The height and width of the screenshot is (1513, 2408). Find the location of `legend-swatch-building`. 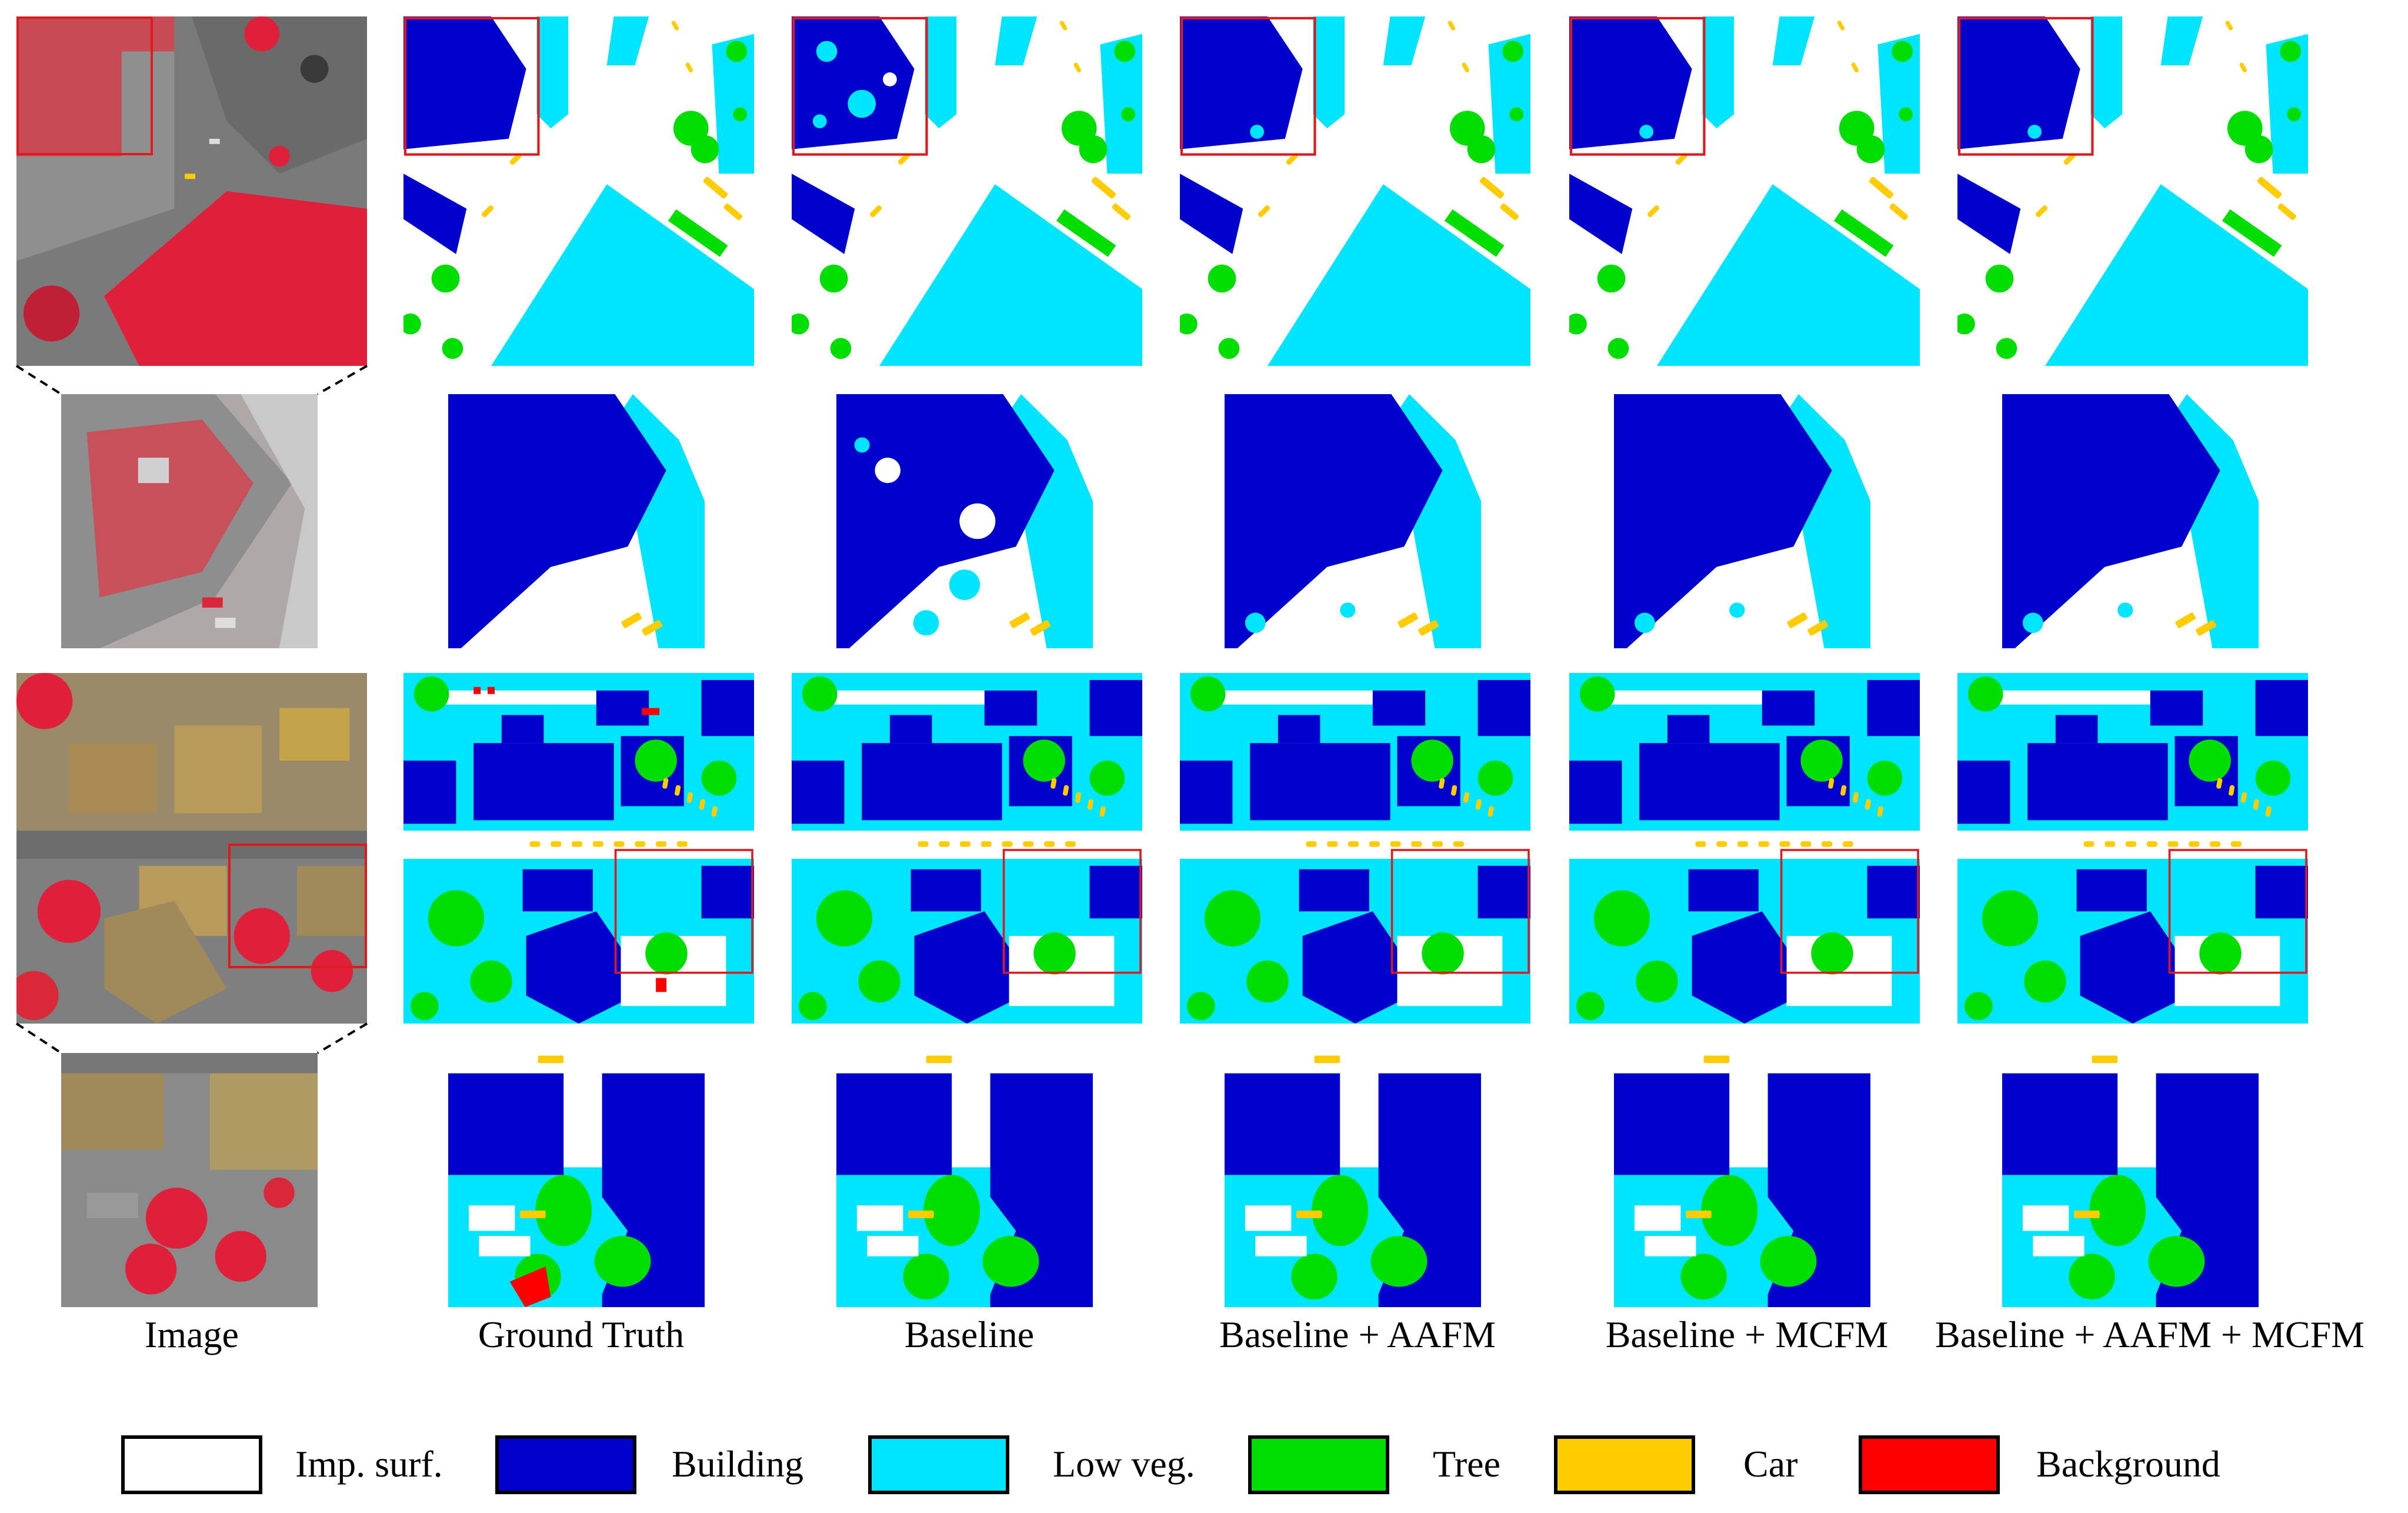

legend-swatch-building is located at coordinates (565, 1464).